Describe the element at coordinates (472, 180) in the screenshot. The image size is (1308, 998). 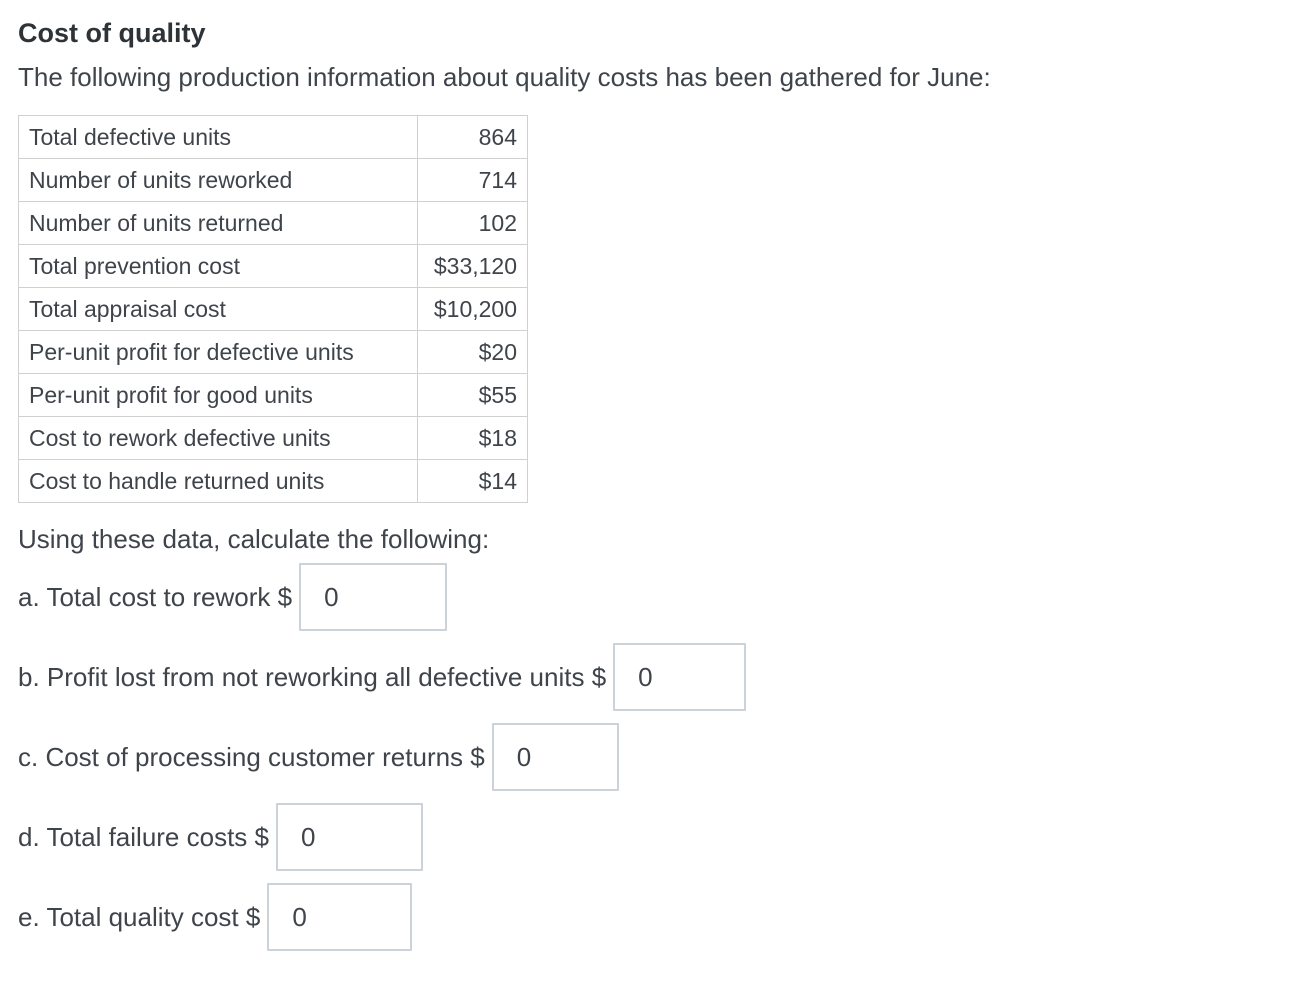
I see `row-value: 714` at that location.